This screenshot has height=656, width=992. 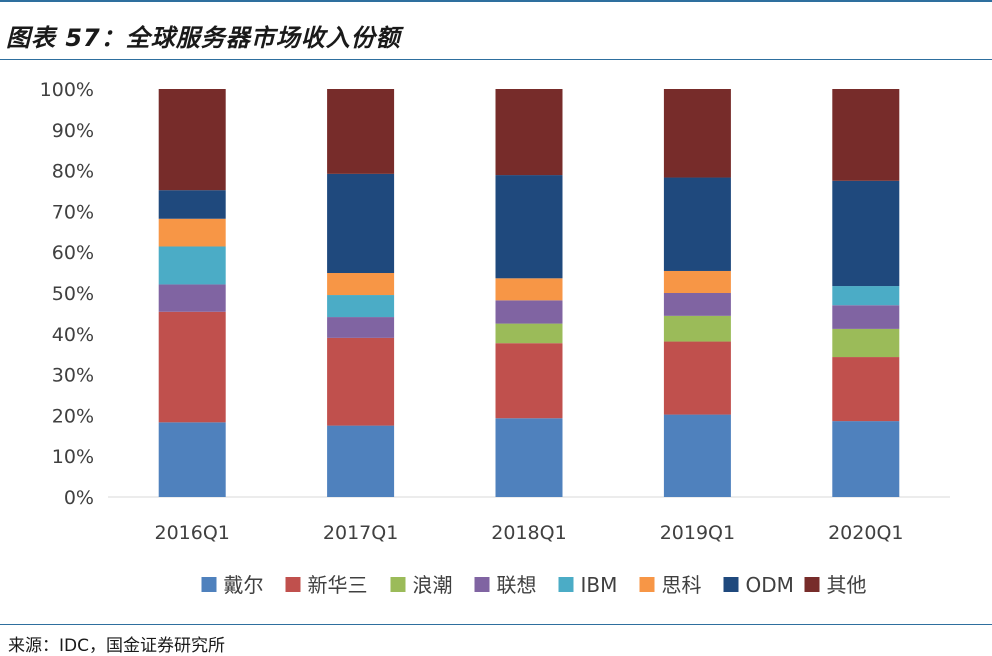 What do you see at coordinates (496, 30) in the screenshot?
I see `title-bar: 图表 57：全球服务器市场收入份额` at bounding box center [496, 30].